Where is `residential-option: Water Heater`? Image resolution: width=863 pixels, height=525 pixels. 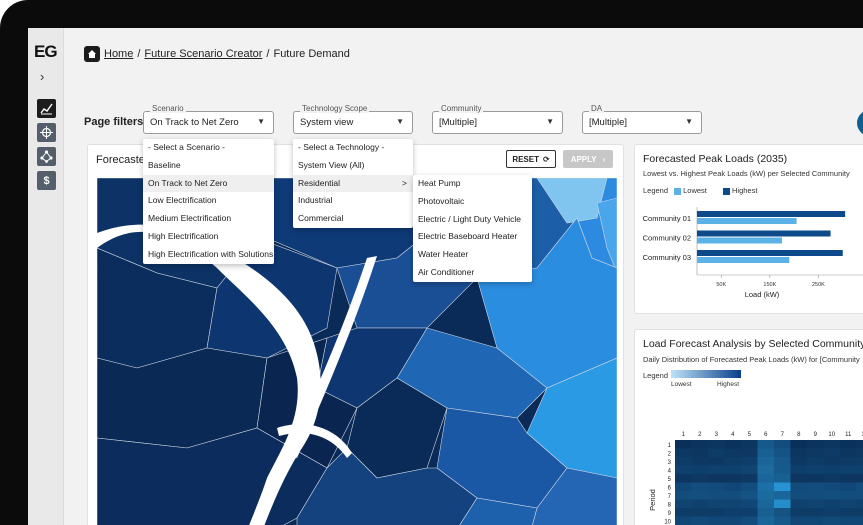 residential-option: Water Heater is located at coordinates (443, 254).